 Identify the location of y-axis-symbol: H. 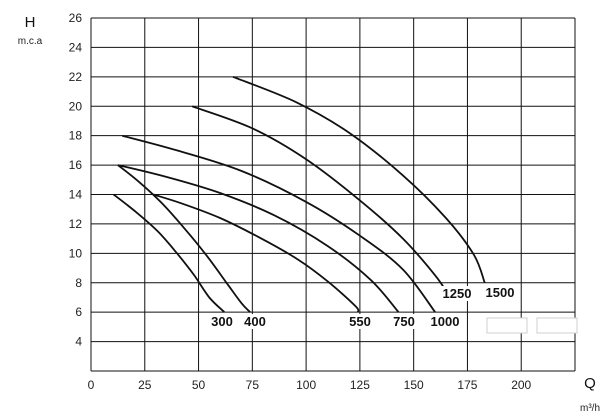
(30, 22).